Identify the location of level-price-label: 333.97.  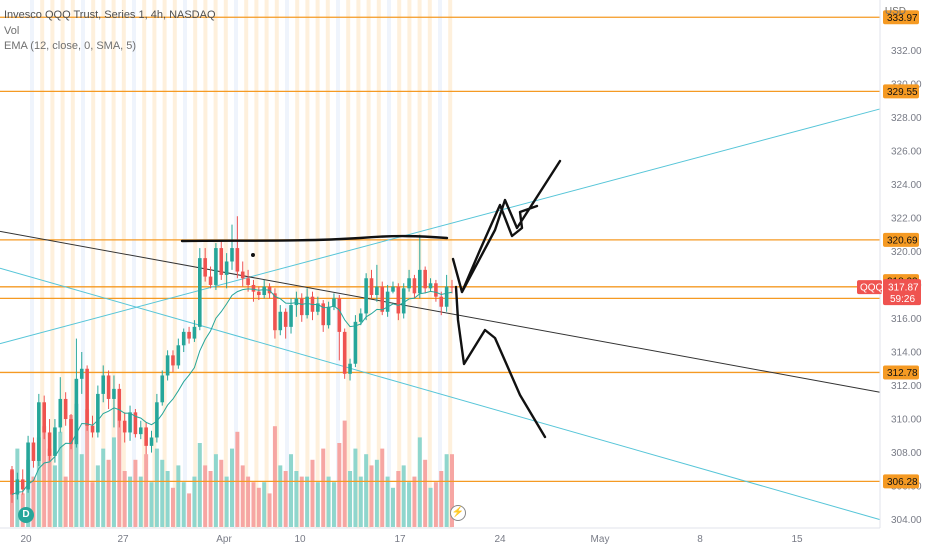
(902, 18).